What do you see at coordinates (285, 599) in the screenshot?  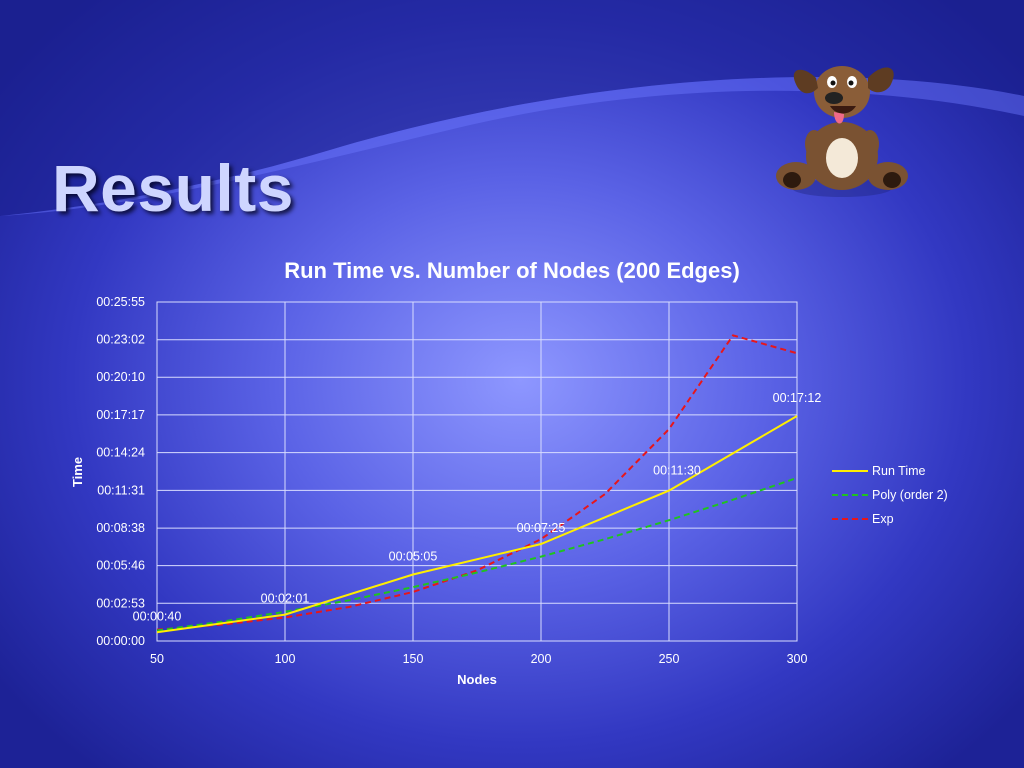 I see `run-time-data-label: 00:02:01` at bounding box center [285, 599].